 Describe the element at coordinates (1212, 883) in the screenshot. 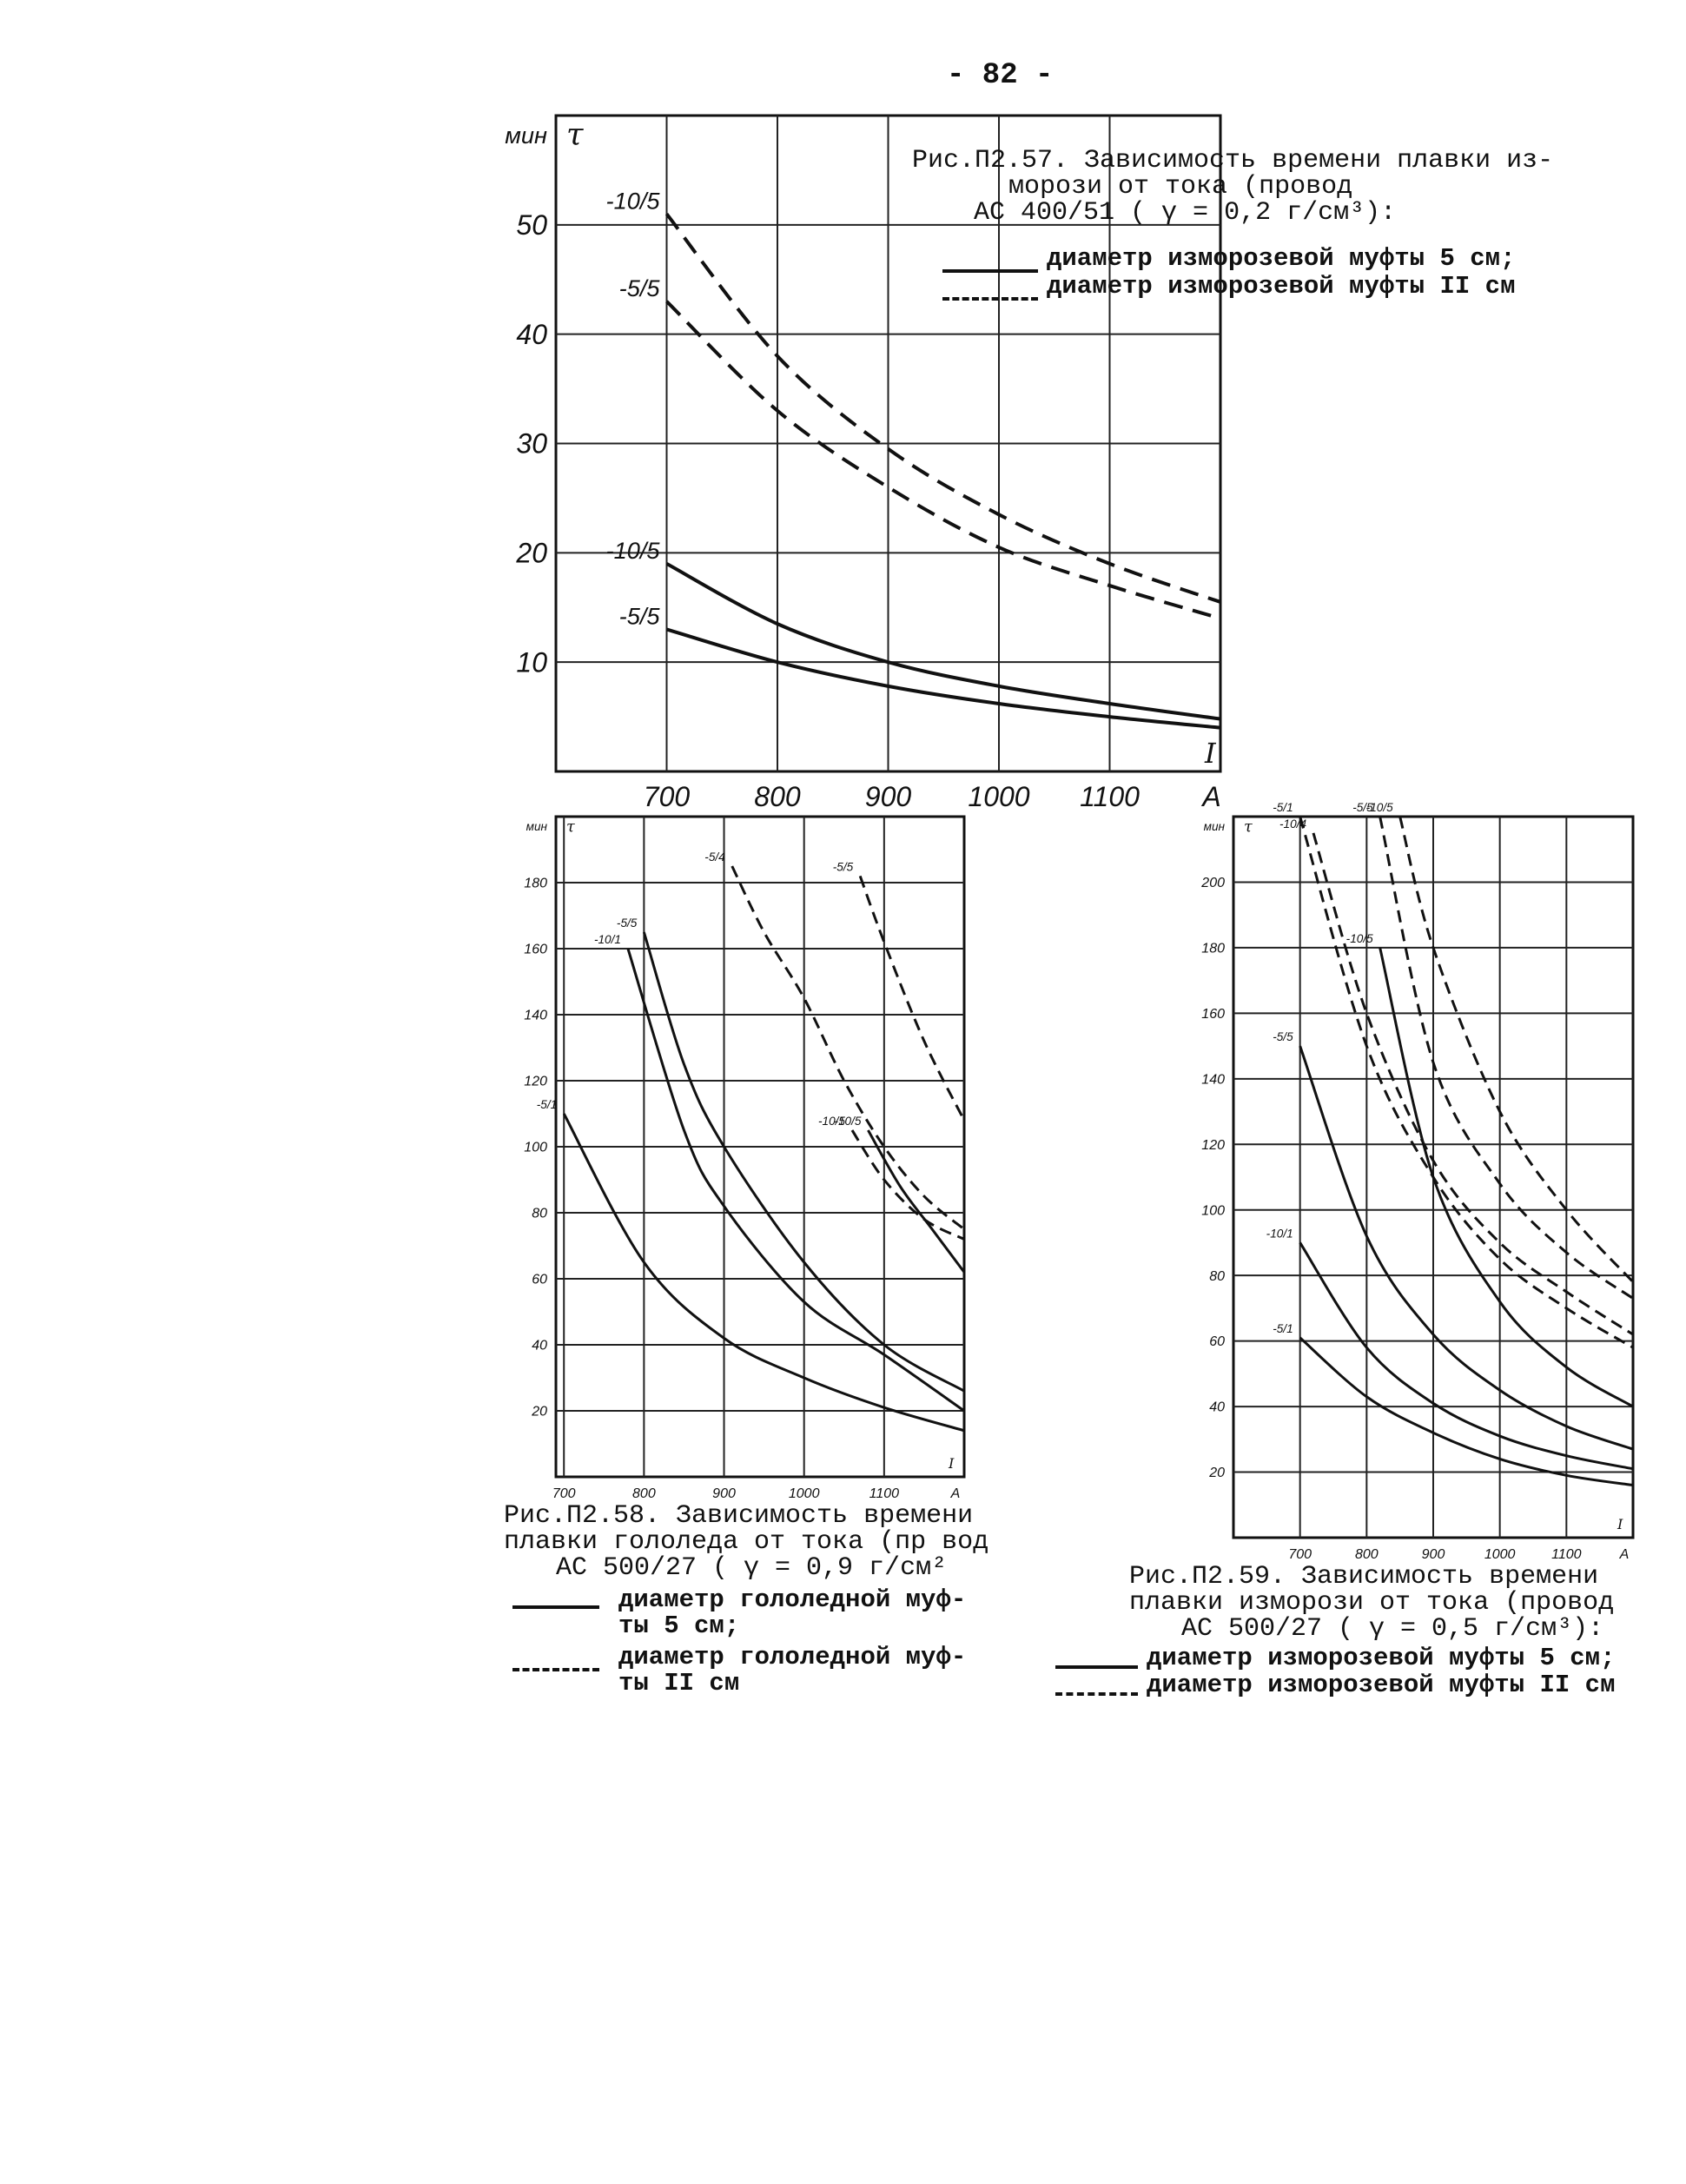

I see `y-tick-label: 200` at that location.